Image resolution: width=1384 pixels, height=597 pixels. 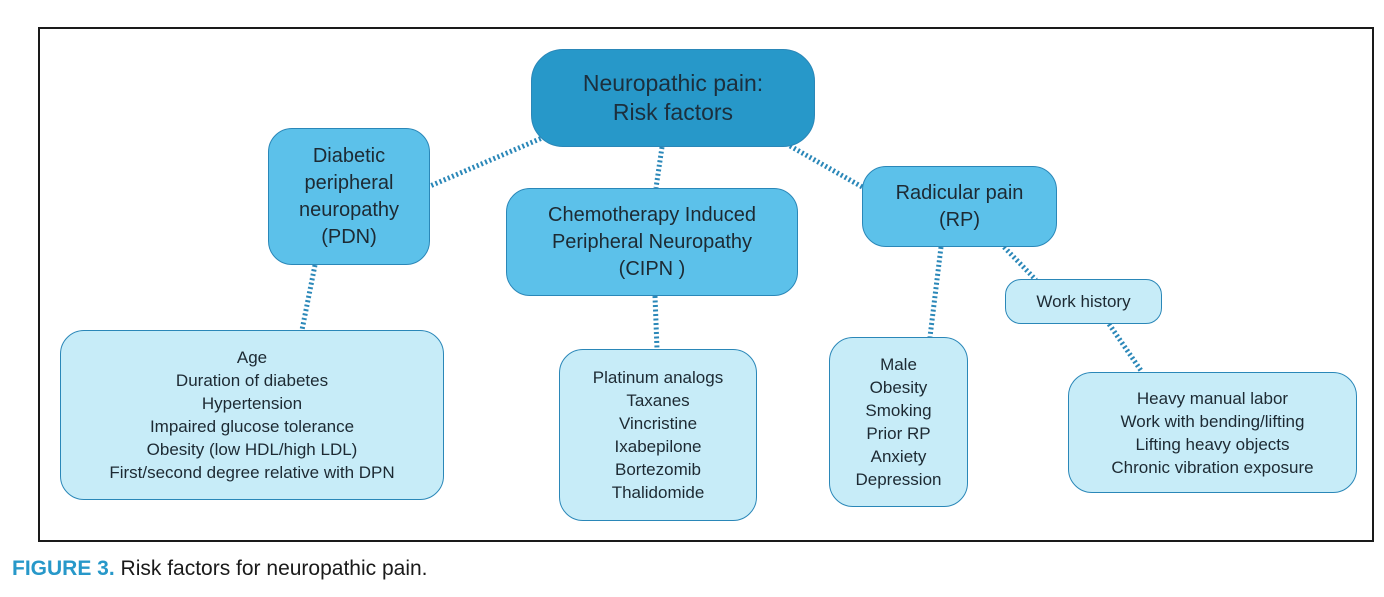 What do you see at coordinates (673, 112) in the screenshot?
I see `root-line: Risk factors` at bounding box center [673, 112].